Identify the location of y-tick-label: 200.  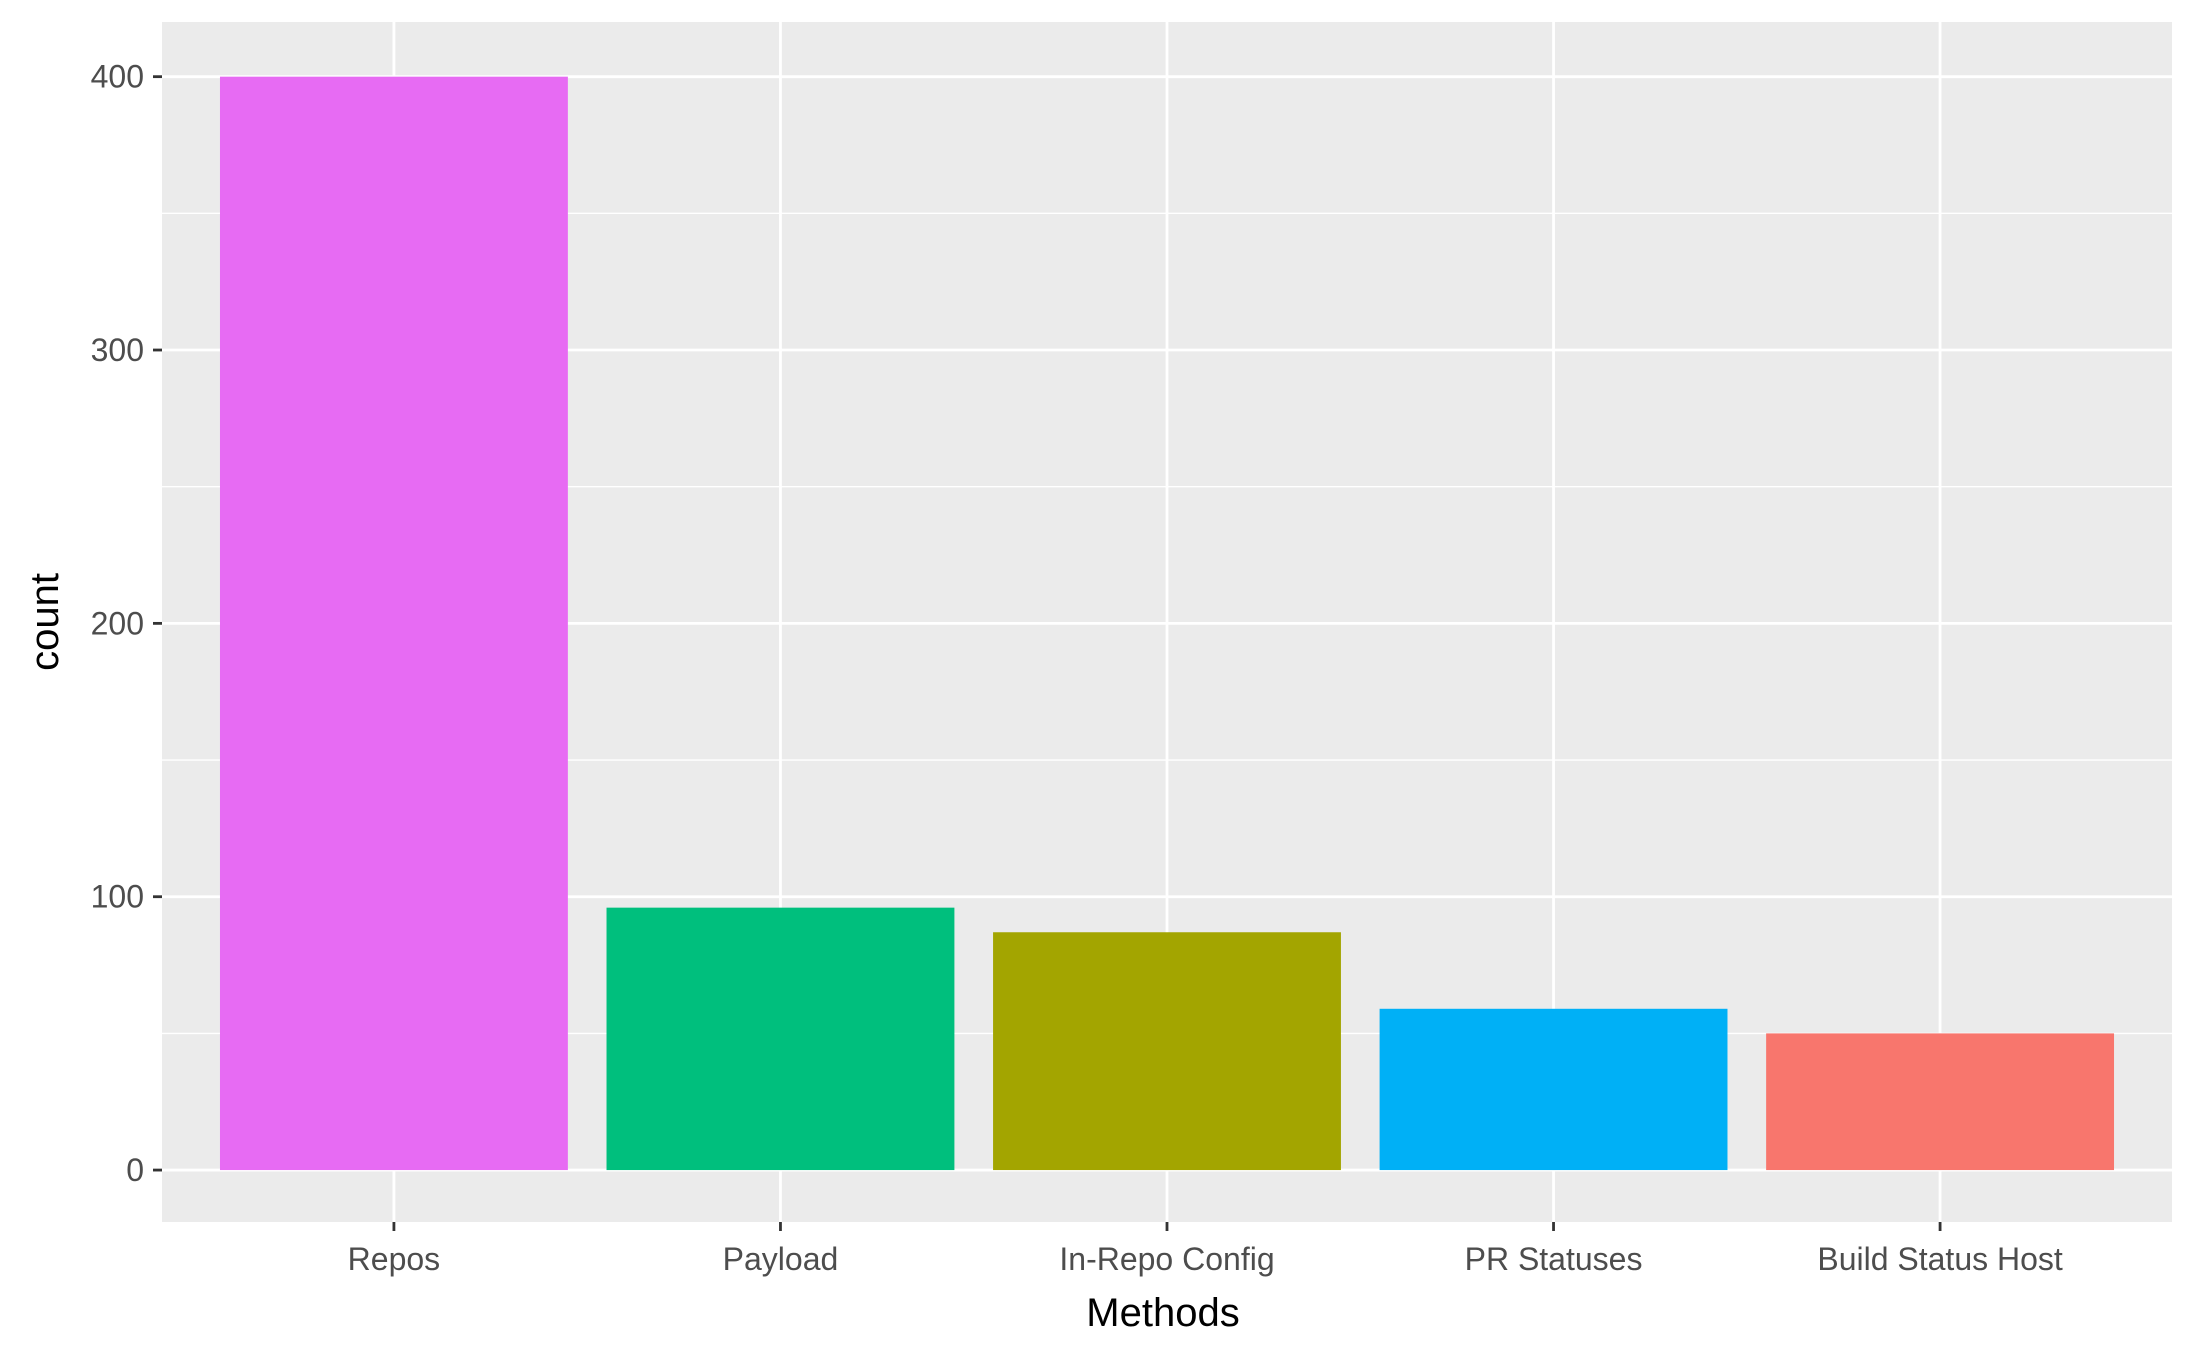
(117, 623).